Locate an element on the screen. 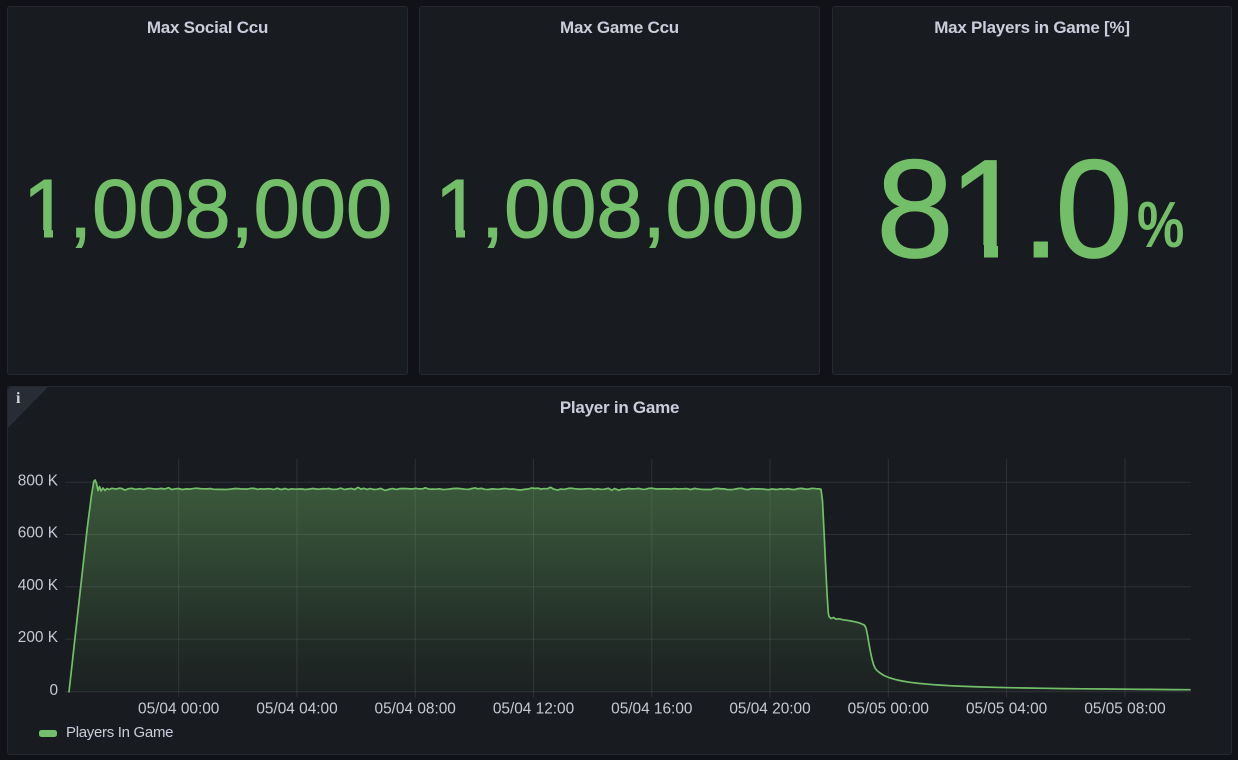 The width and height of the screenshot is (1238, 760). svg-text: 200 K is located at coordinates (38, 637).